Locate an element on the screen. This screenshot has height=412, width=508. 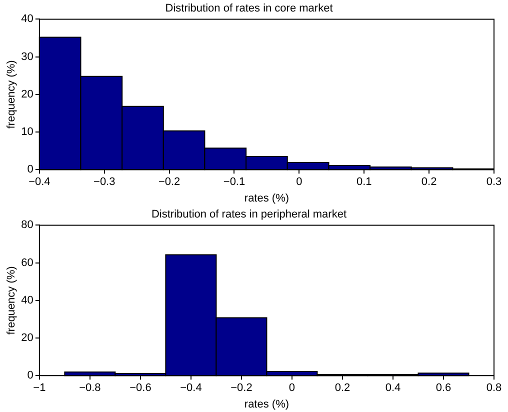
y-tick-label: 10 is located at coordinates (27, 132).